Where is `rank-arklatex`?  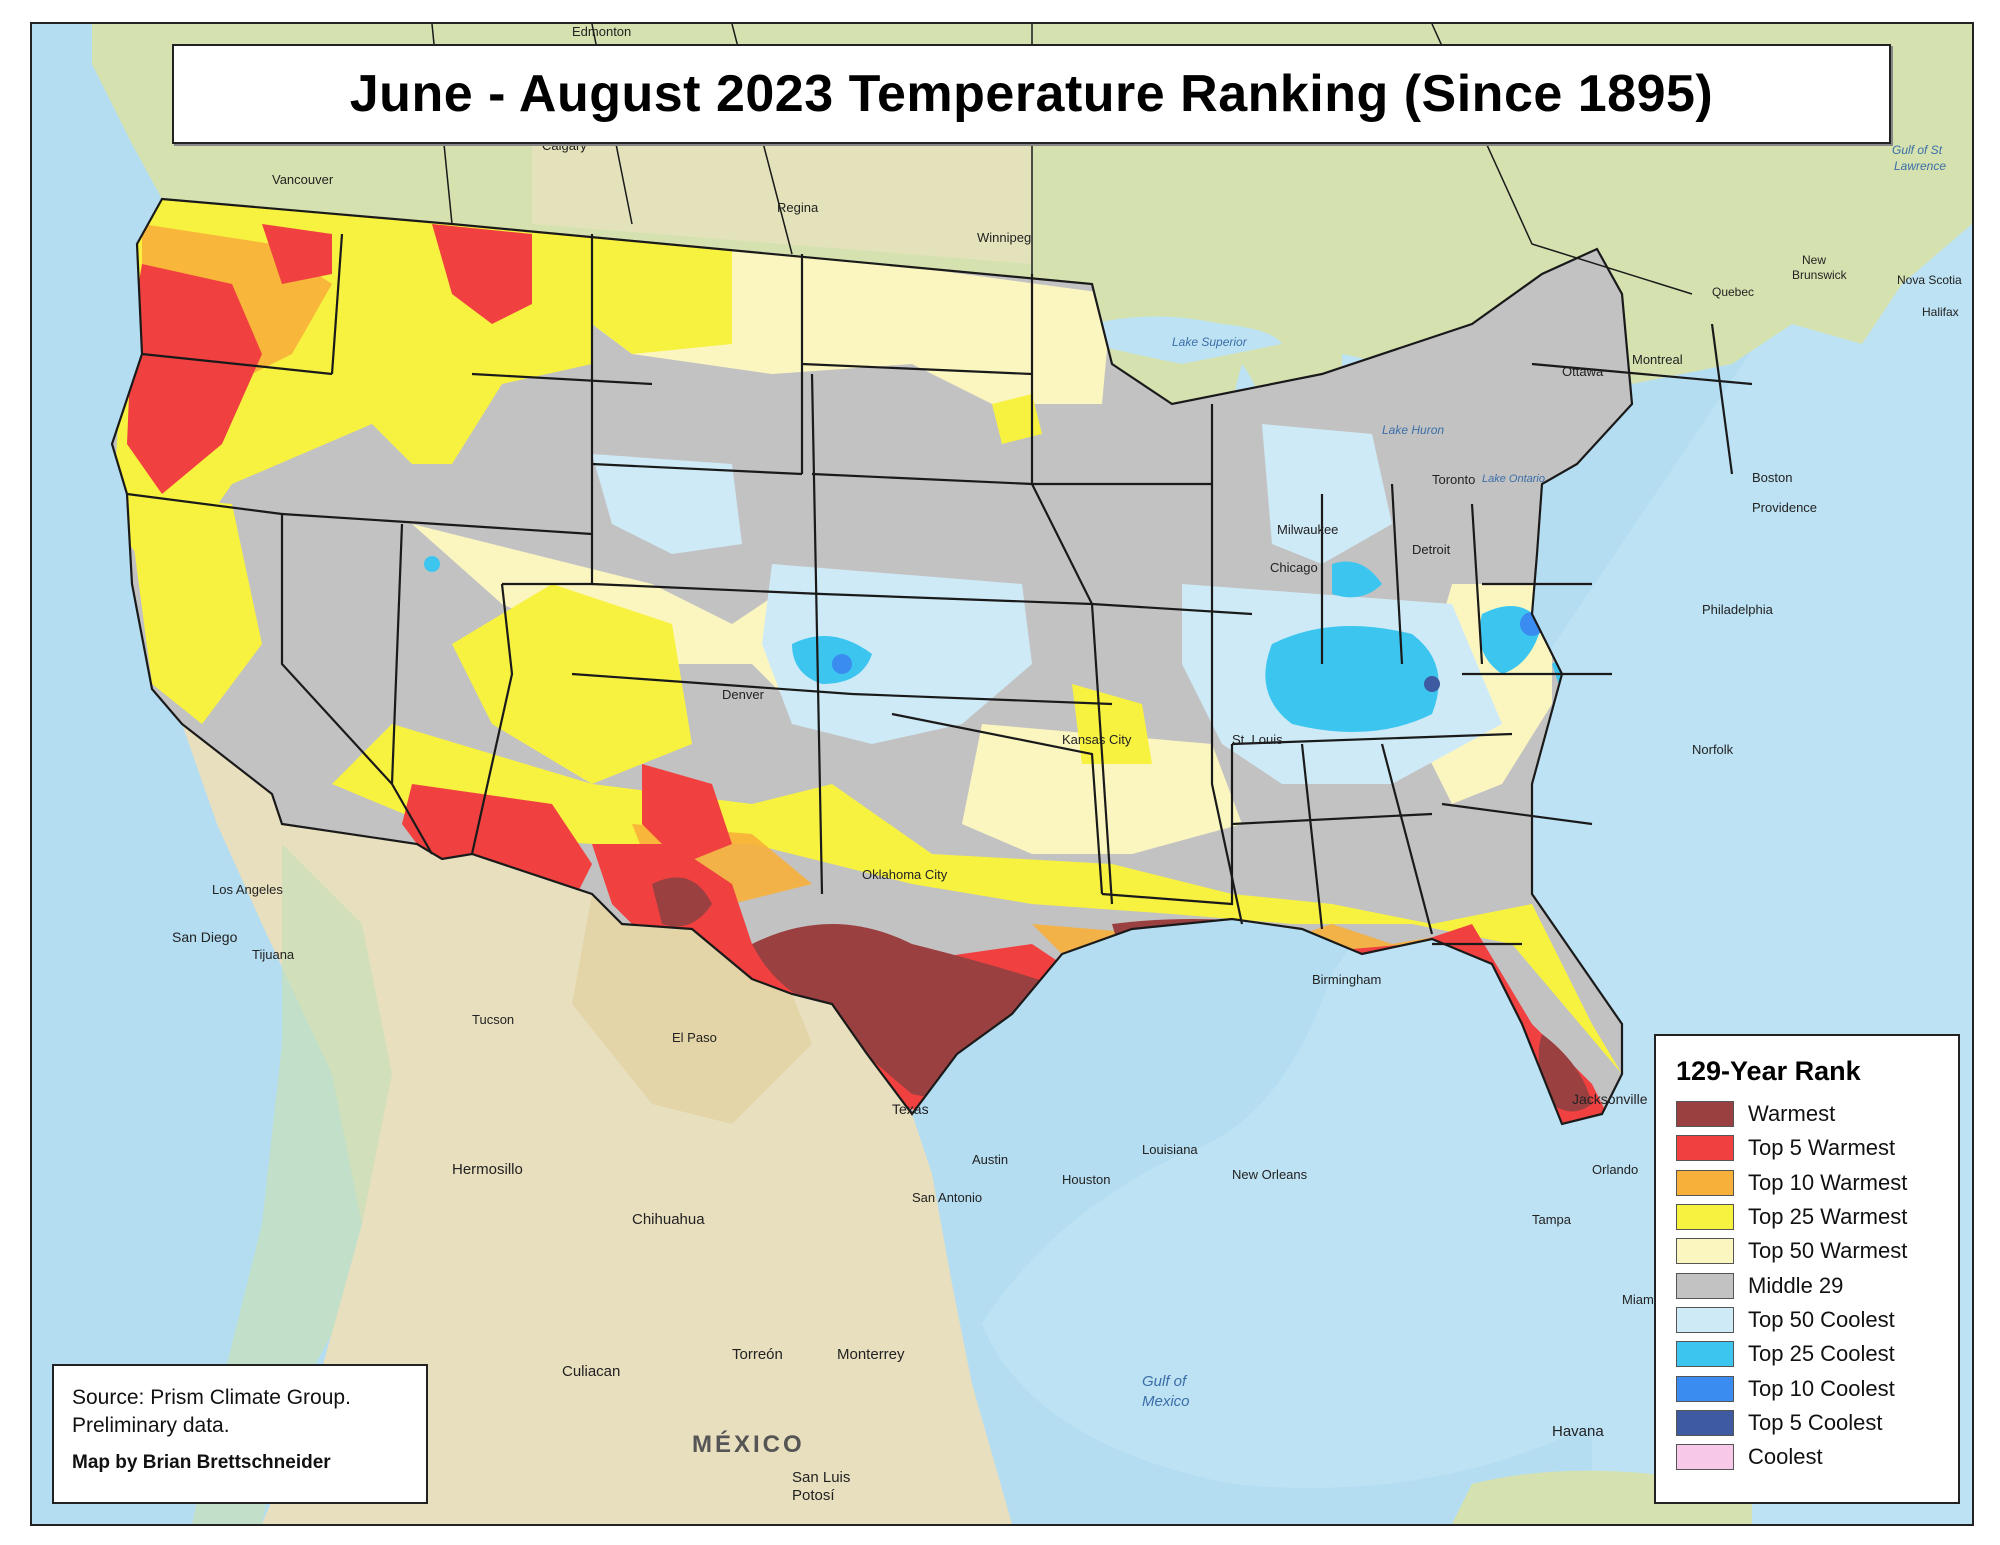 rank-arklatex is located at coordinates (1102, 789).